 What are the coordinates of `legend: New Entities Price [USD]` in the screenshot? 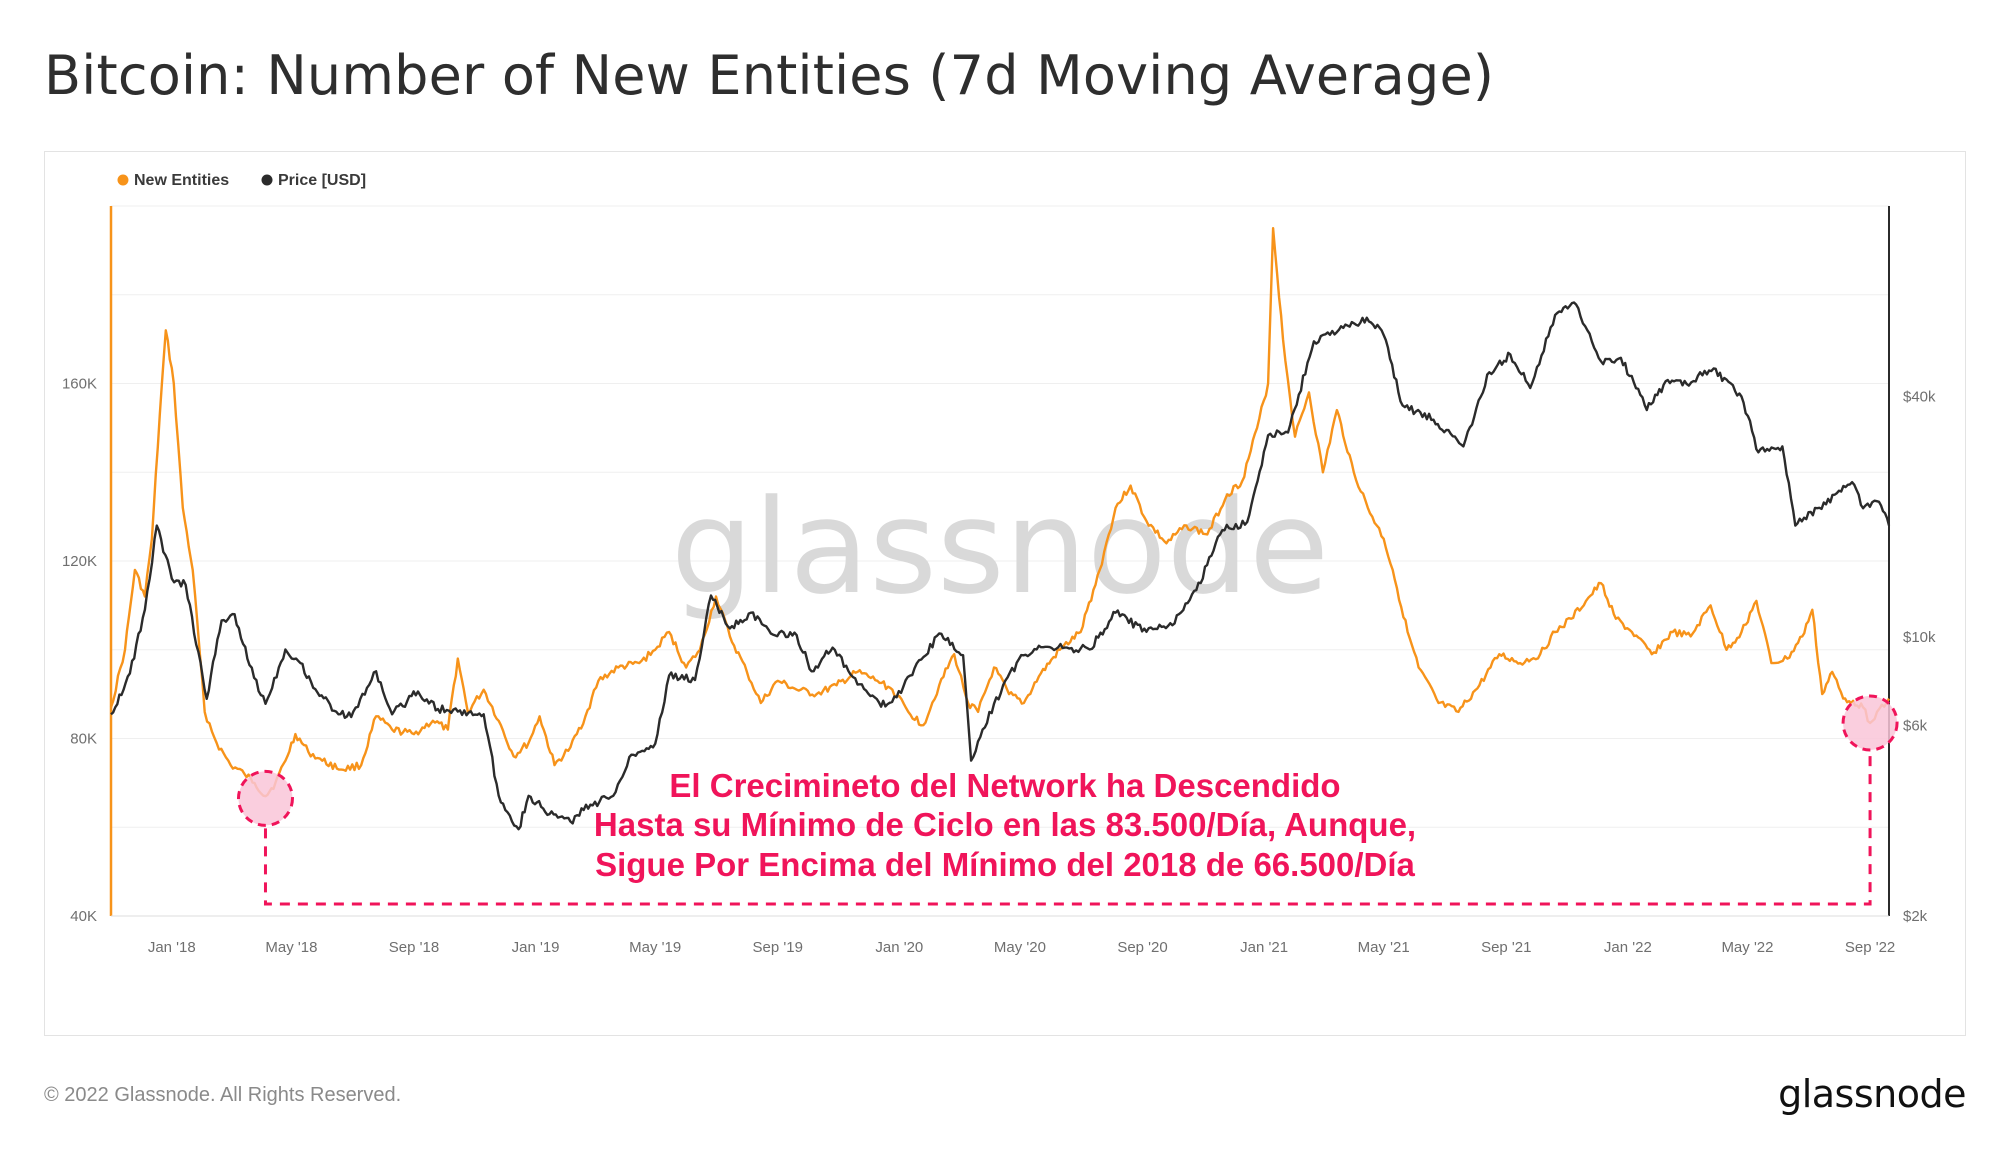 It's located at (241, 180).